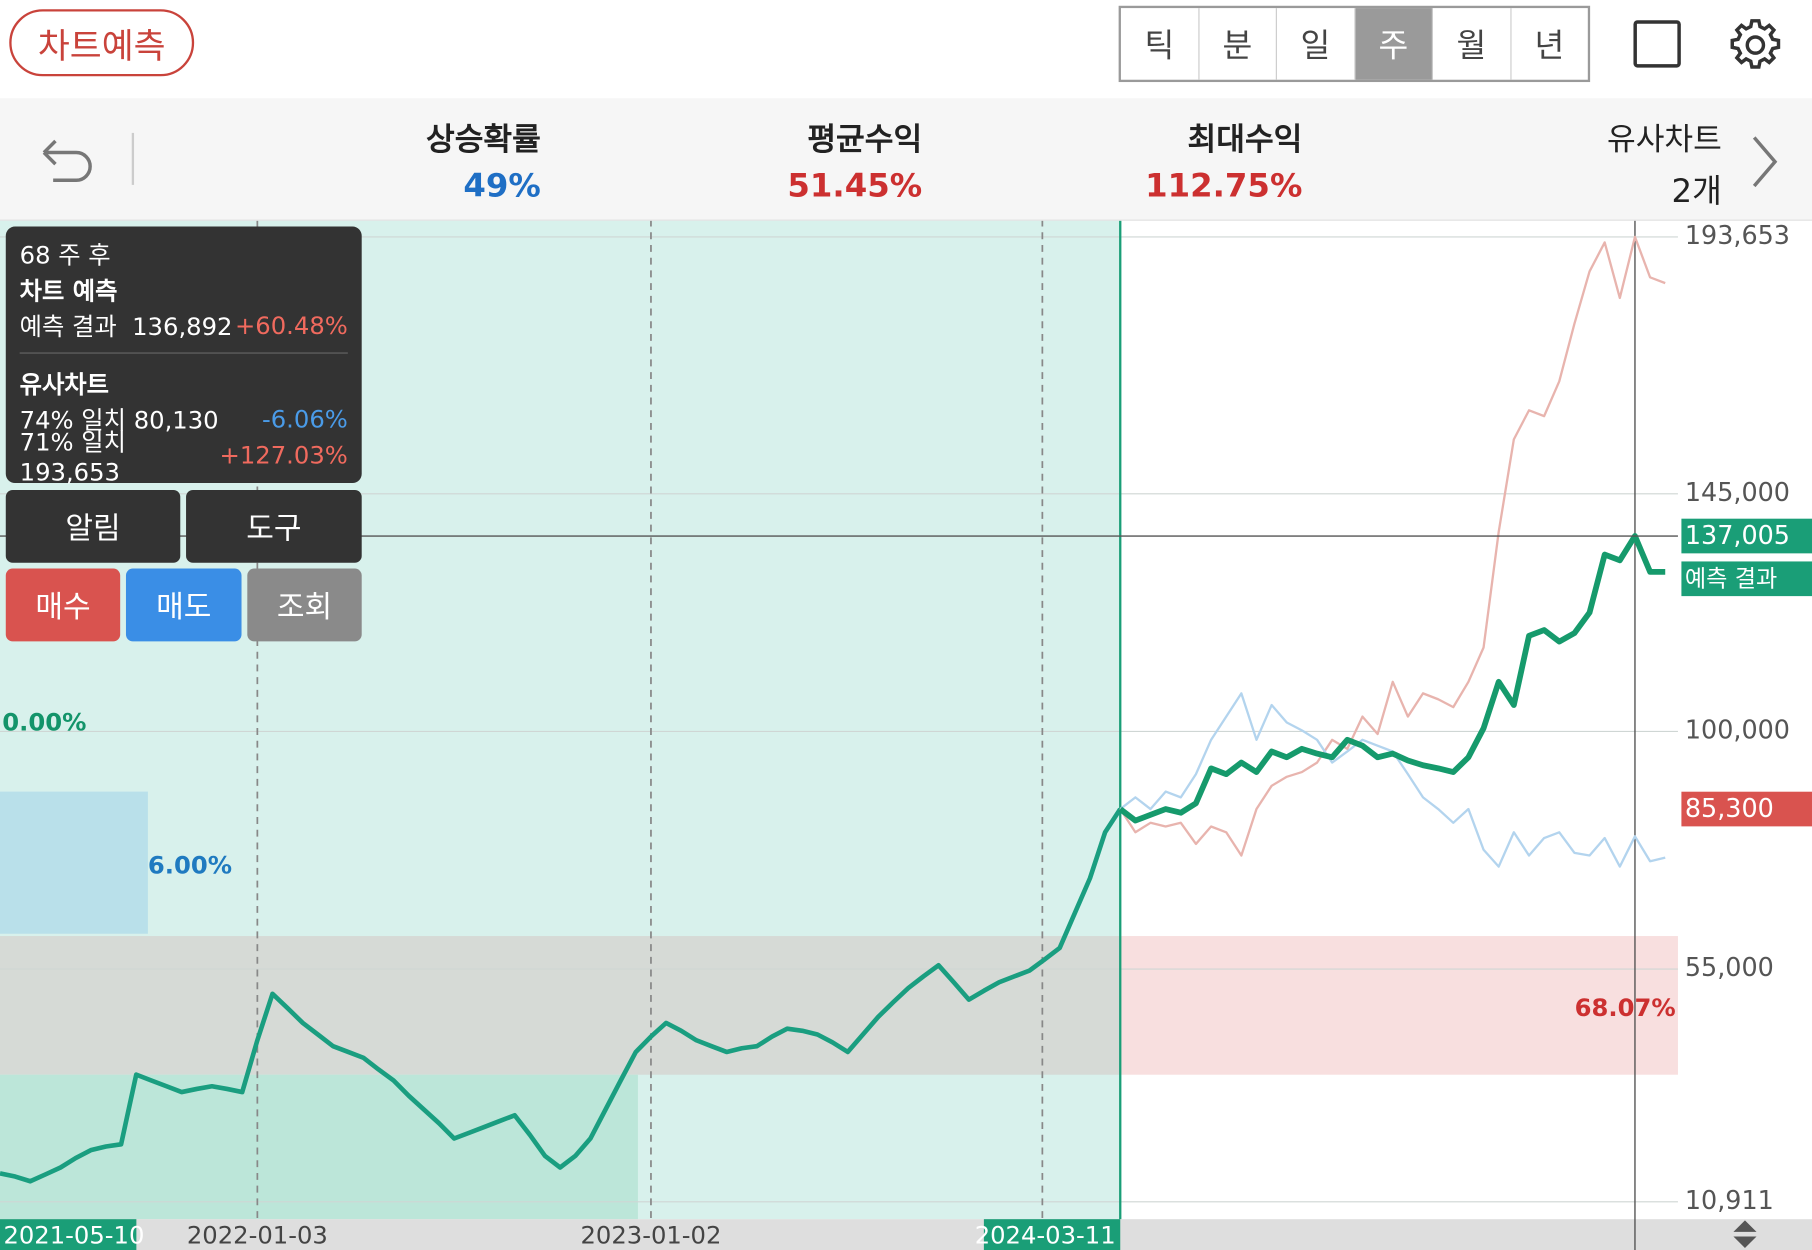 The image size is (1812, 1250). I want to click on alert-button: 알림, so click(93, 526).